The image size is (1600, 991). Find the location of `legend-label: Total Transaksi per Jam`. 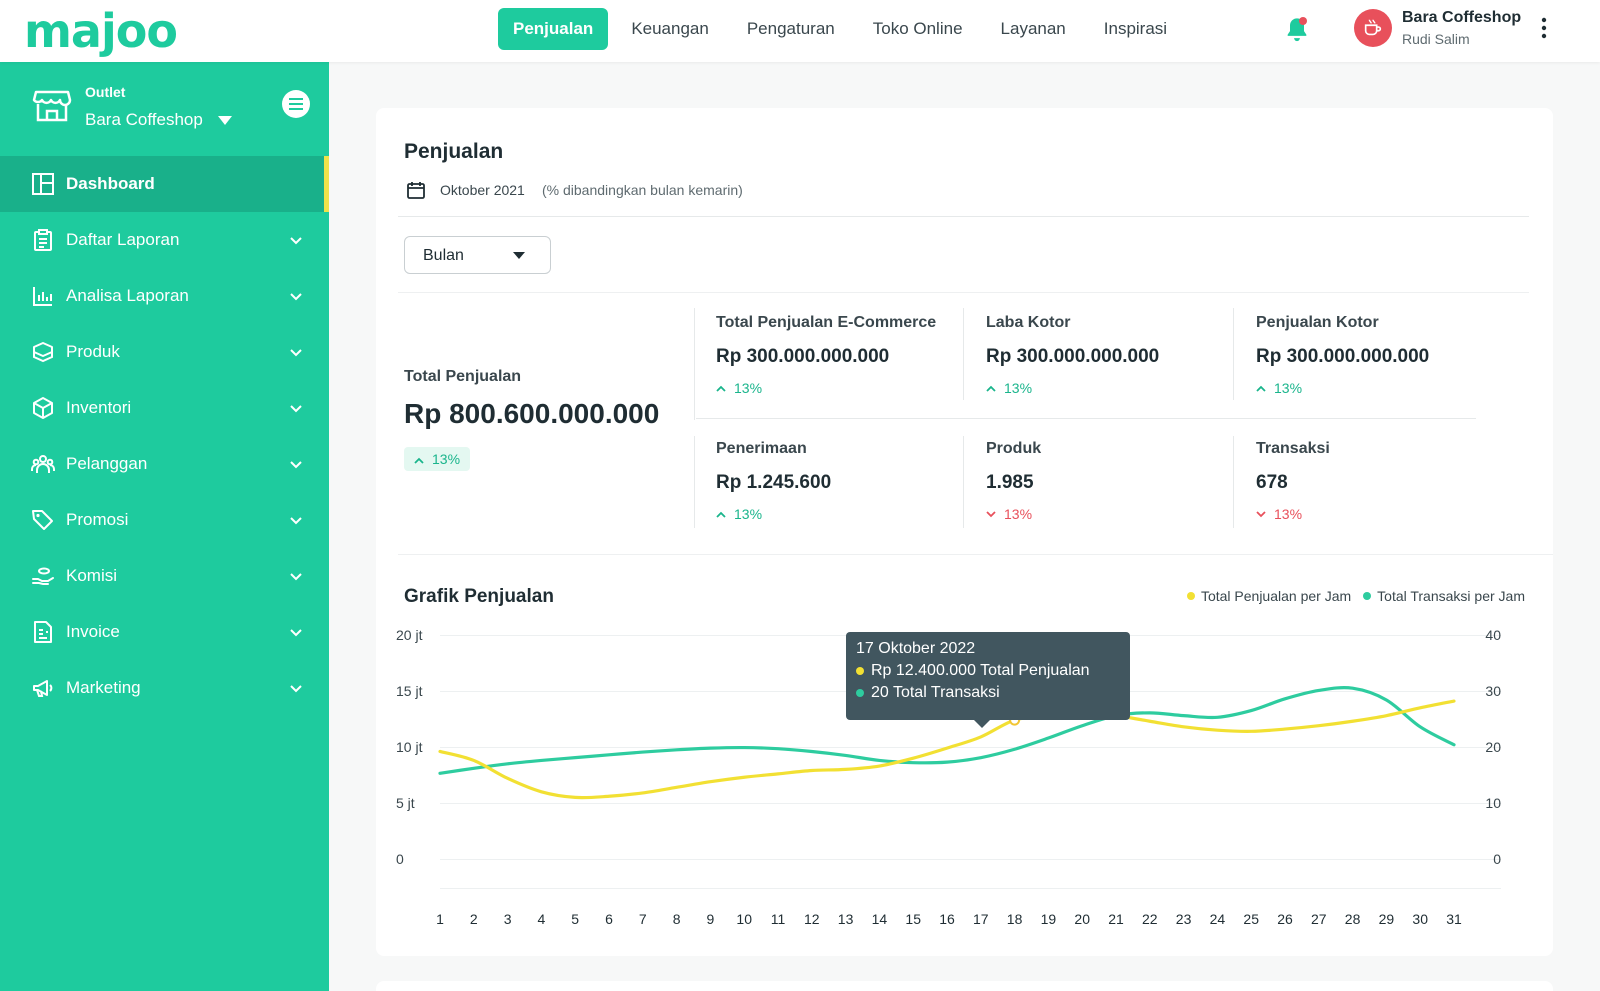

legend-label: Total Transaksi per Jam is located at coordinates (1451, 596).